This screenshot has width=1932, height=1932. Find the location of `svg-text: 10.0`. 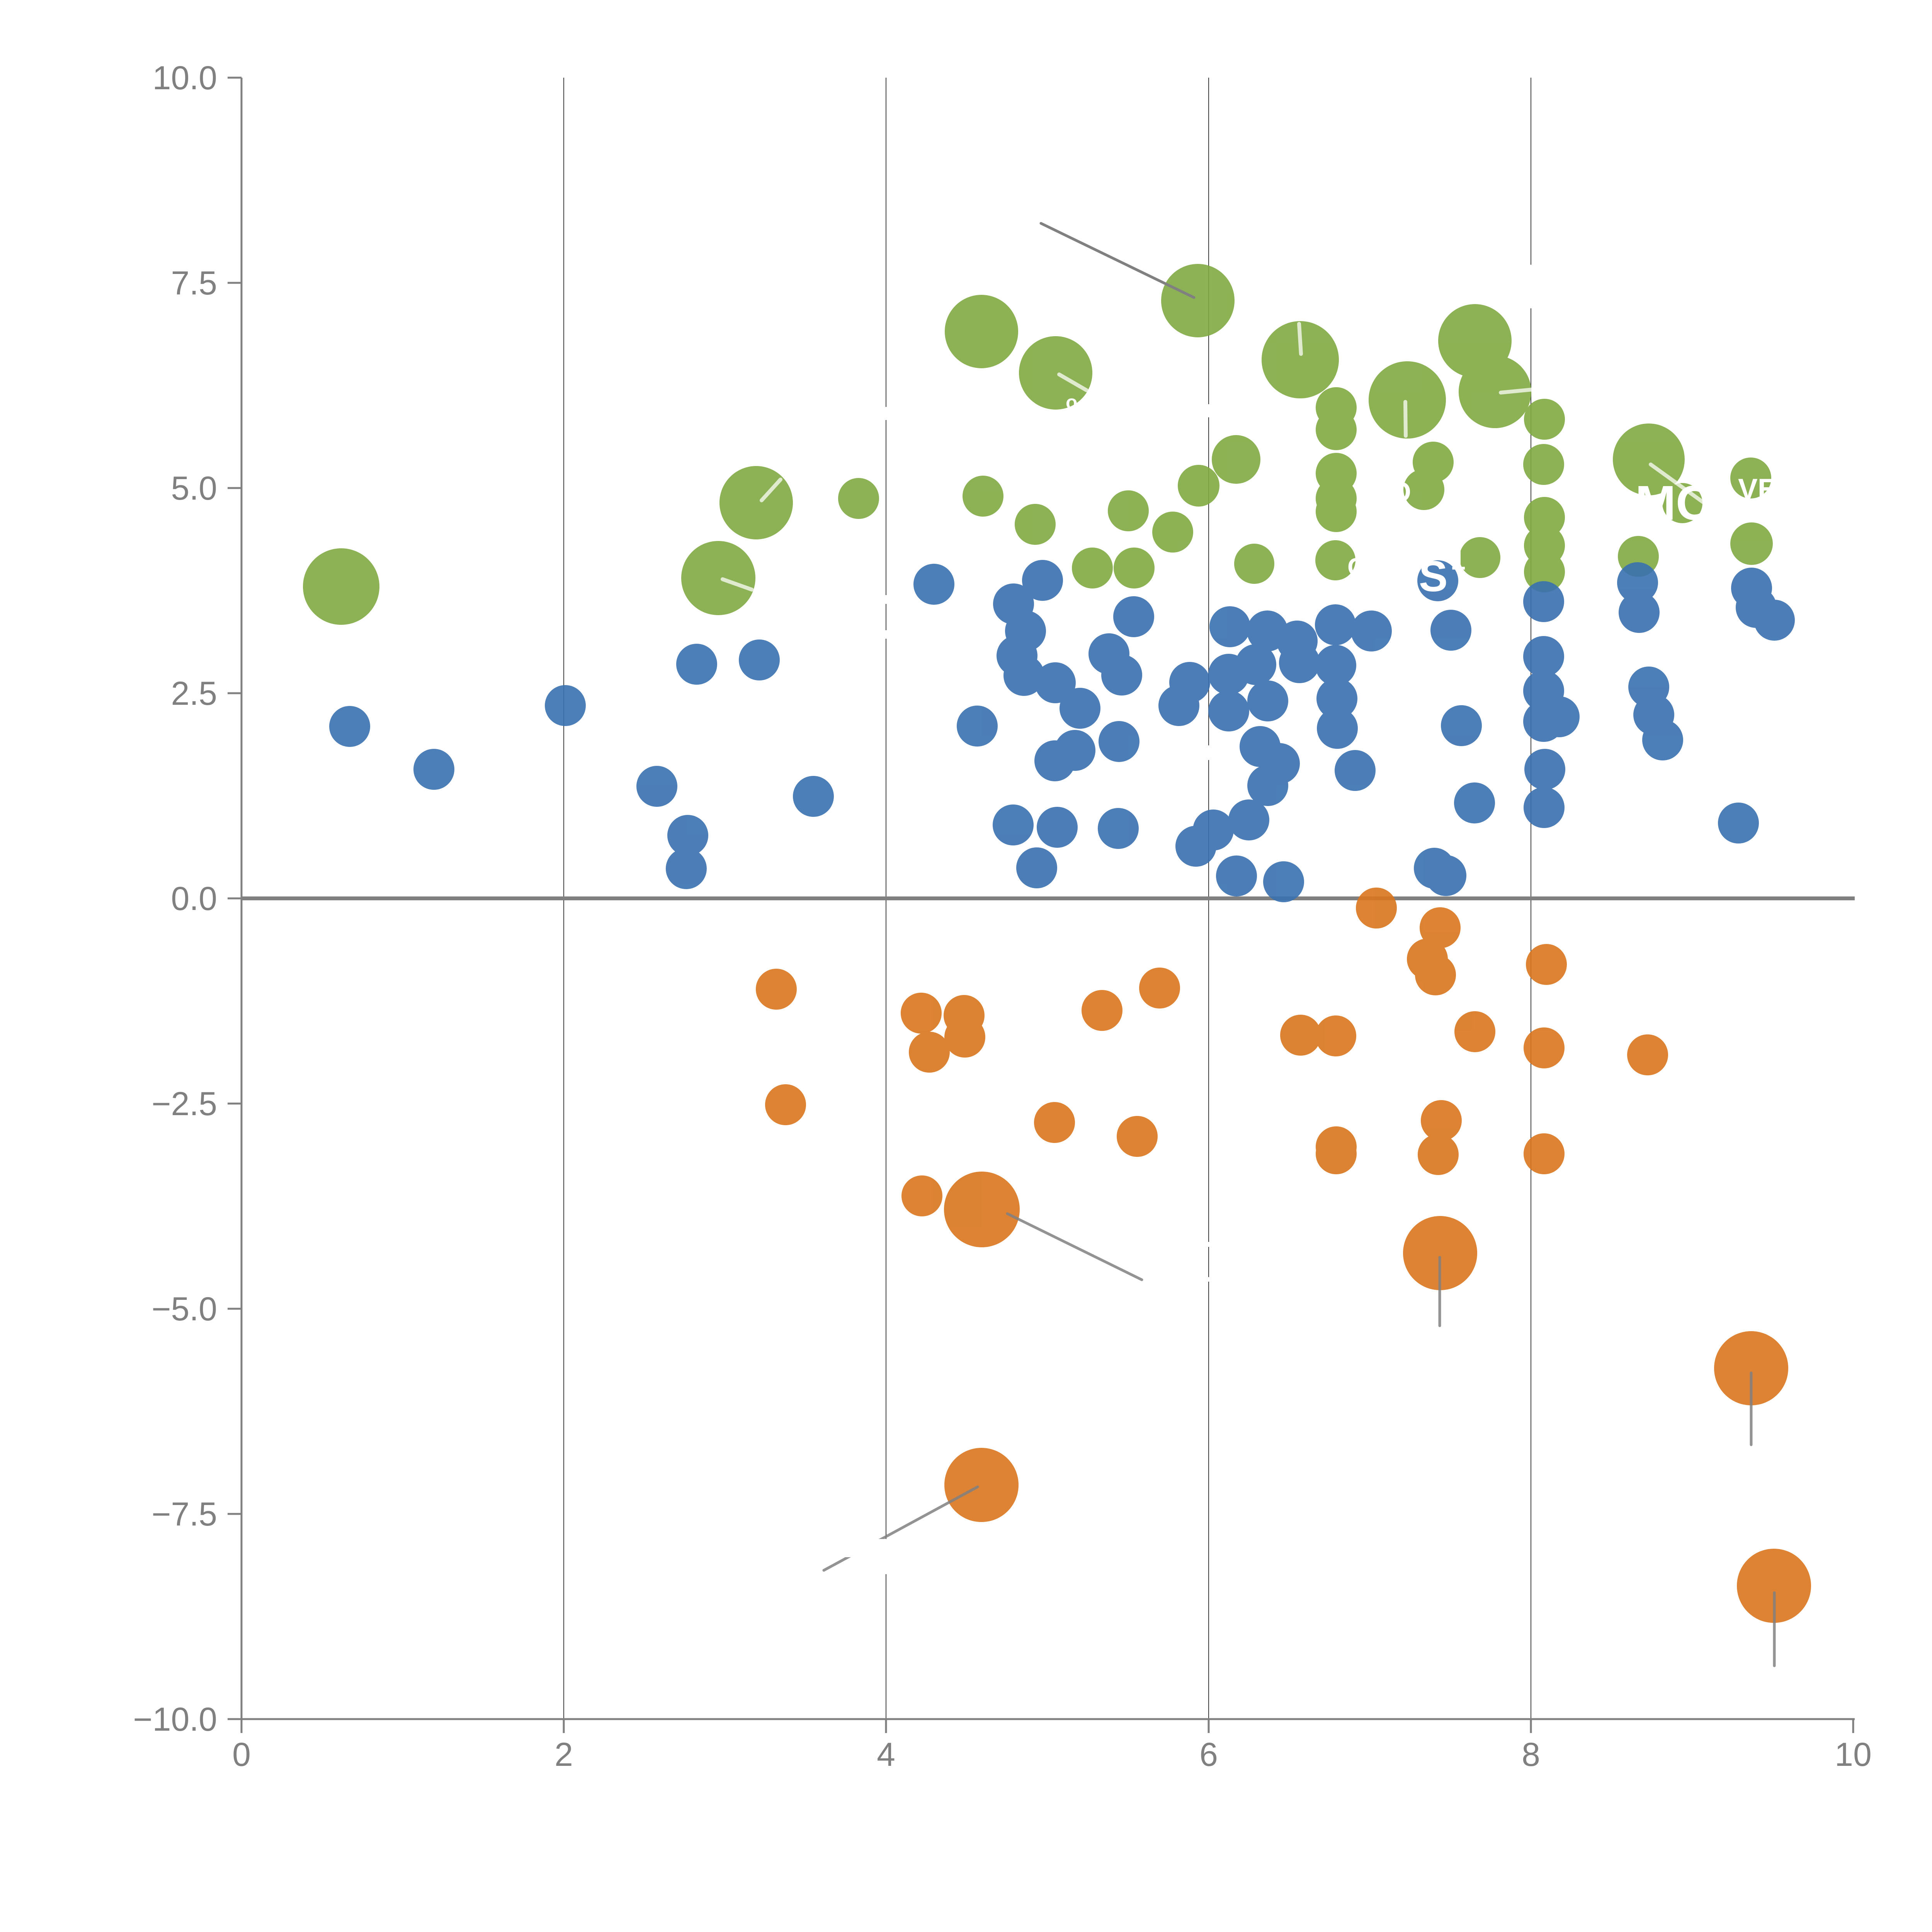

svg-text: 10.0 is located at coordinates (185, 78).